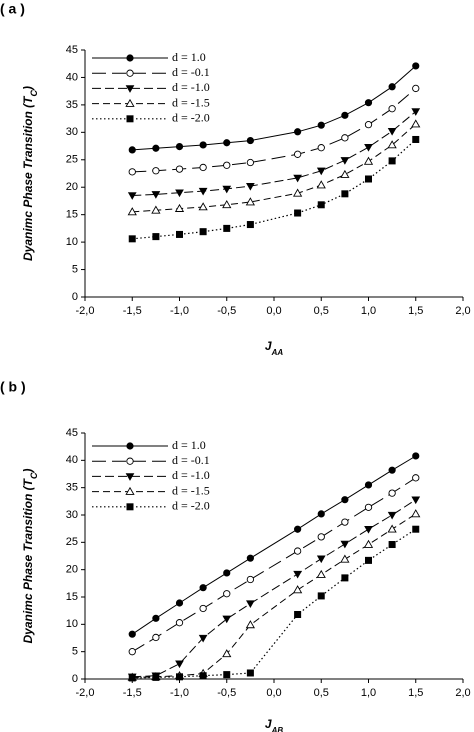  I want to click on x-tick-label: 1,5, so click(415, 693).